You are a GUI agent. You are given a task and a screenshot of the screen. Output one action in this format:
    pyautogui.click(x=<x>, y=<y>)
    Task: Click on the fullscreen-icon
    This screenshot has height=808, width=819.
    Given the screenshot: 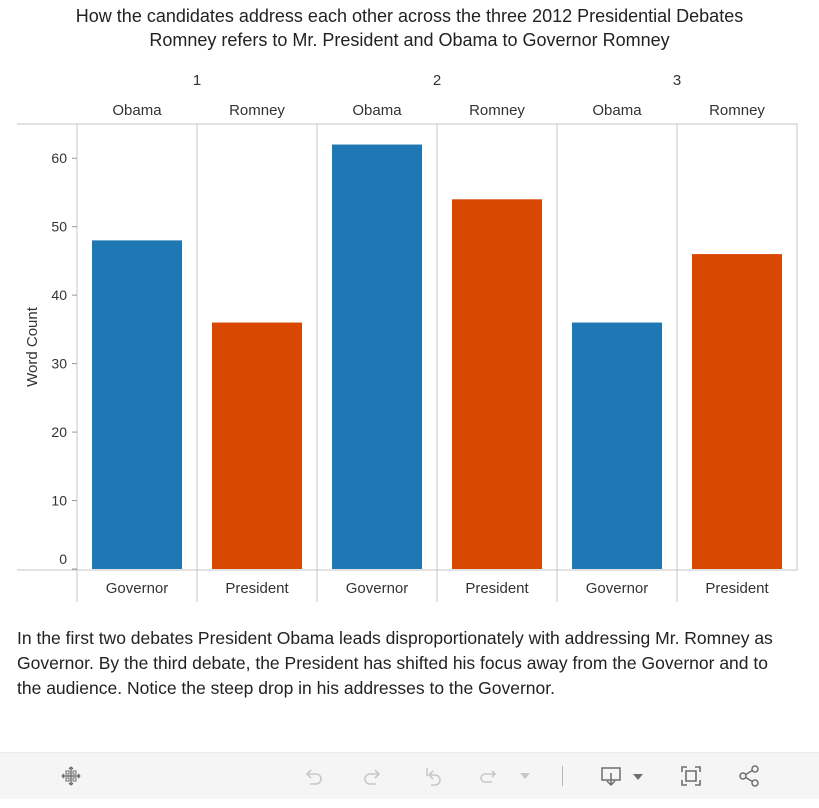 What is the action you would take?
    pyautogui.click(x=691, y=776)
    